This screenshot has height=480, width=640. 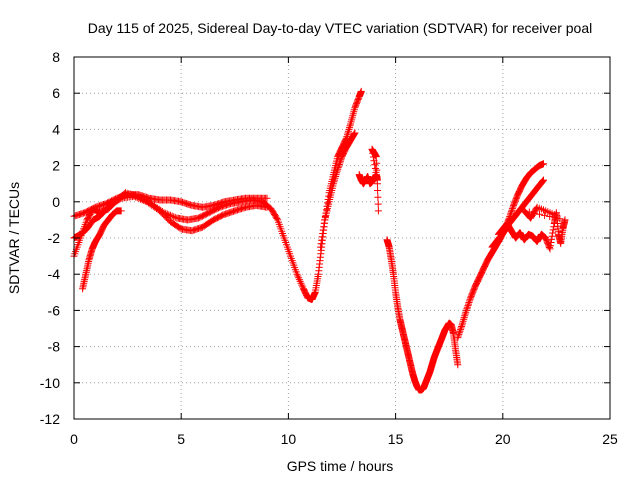 What do you see at coordinates (289, 439) in the screenshot?
I see `x-tick-label: 10` at bounding box center [289, 439].